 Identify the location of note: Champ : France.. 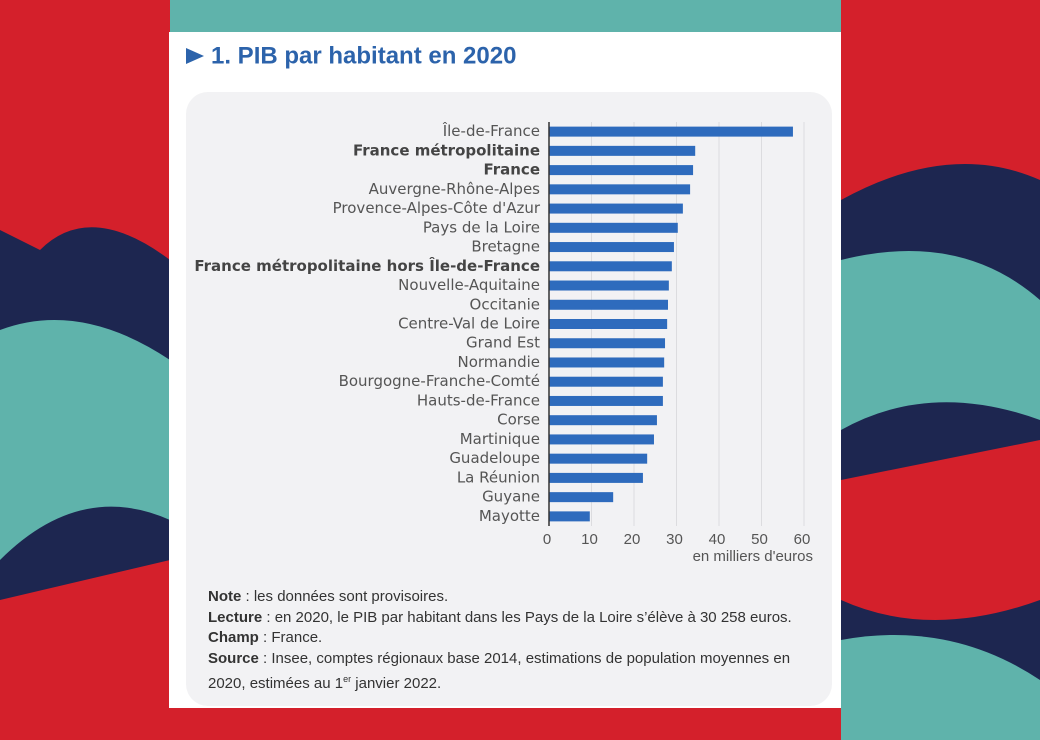
(513, 638).